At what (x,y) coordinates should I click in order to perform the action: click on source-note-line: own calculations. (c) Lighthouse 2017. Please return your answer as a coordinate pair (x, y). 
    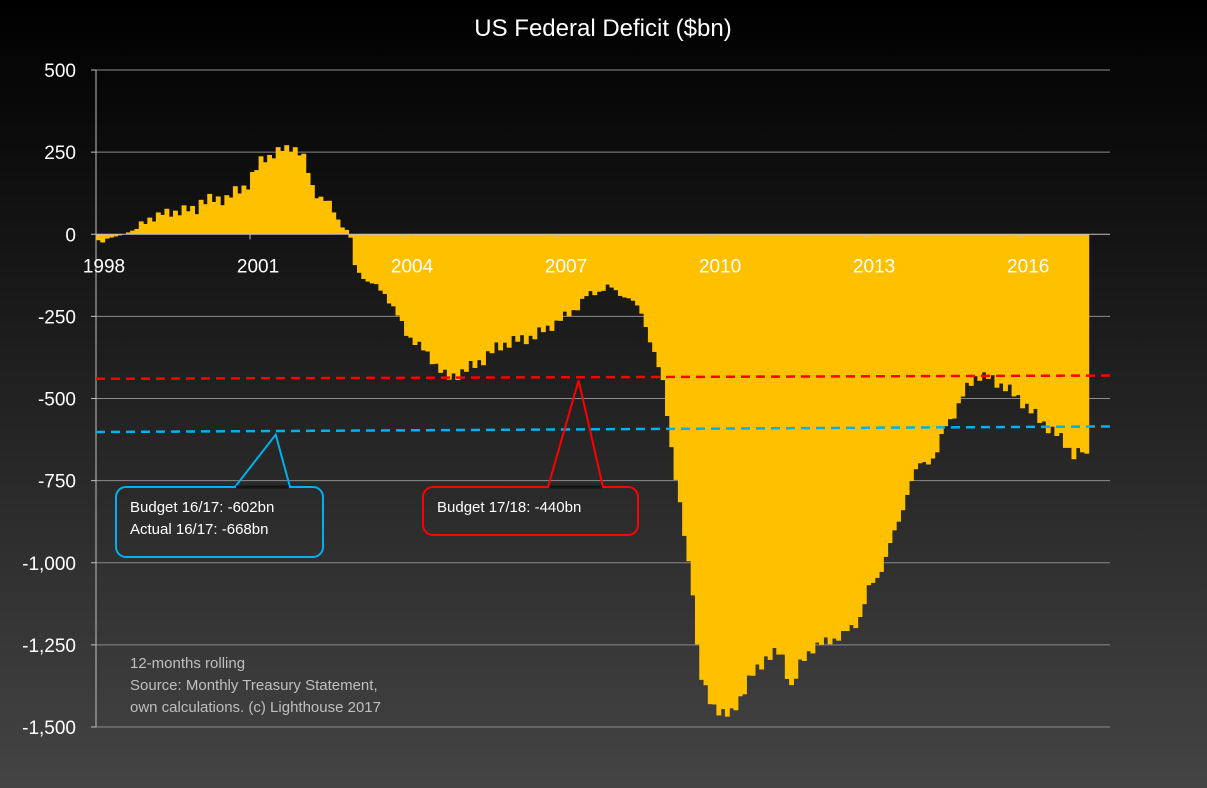
    Looking at the image, I should click on (255, 707).